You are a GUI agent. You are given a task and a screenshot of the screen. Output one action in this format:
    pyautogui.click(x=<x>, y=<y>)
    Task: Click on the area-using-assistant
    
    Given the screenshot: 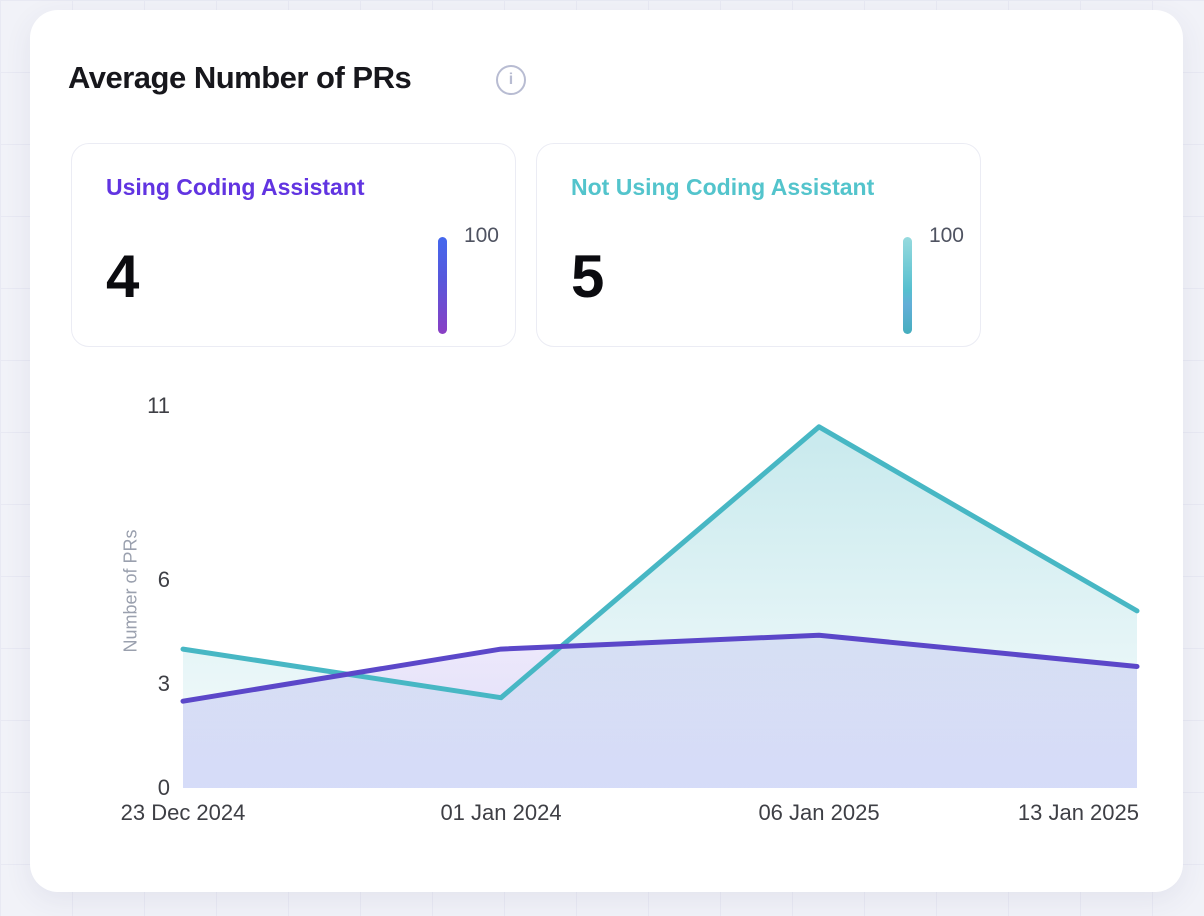 What is the action you would take?
    pyautogui.click(x=660, y=711)
    